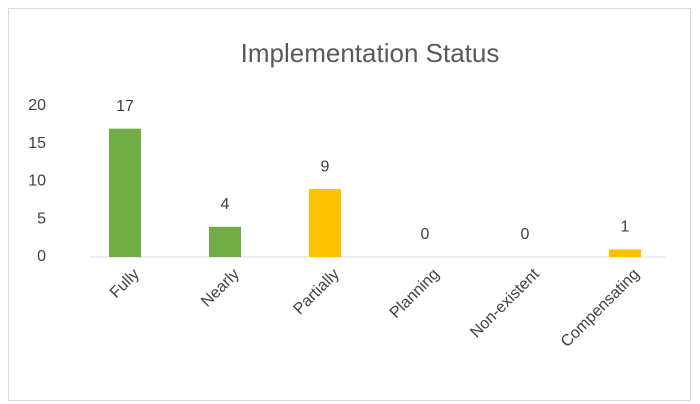 Image resolution: width=700 pixels, height=404 pixels. Describe the element at coordinates (37, 105) in the screenshot. I see `y-tick-label: 20` at that location.